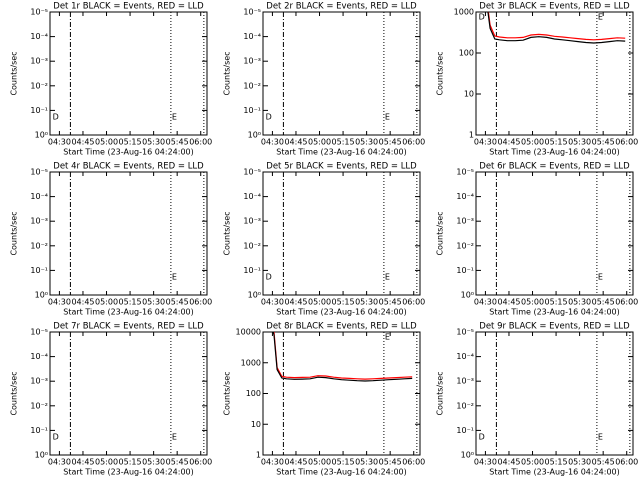 This screenshot has height=480, width=640. What do you see at coordinates (554, 7) in the screenshot?
I see `panel-title: Det 3r BLACK = Events, RED = LLD` at bounding box center [554, 7].